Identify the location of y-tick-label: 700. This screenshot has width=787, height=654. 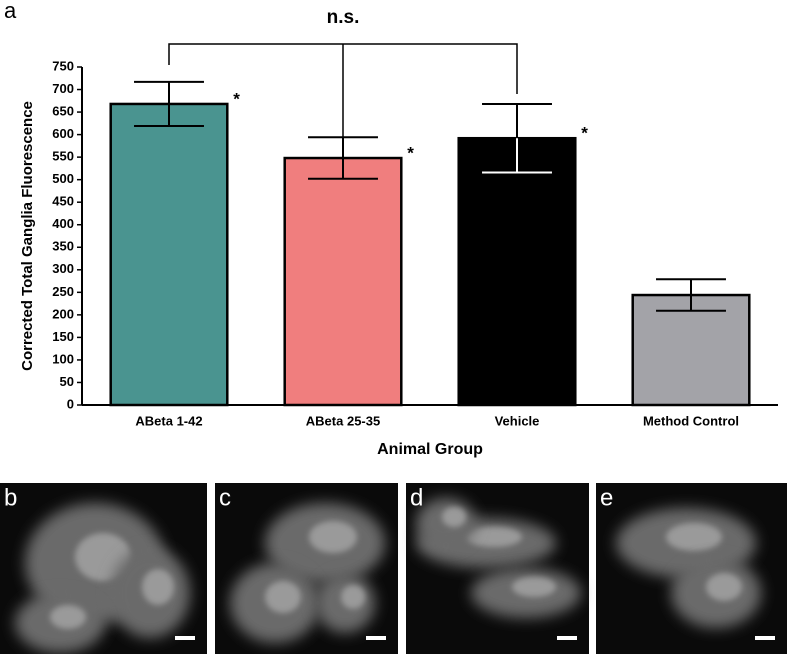
(63, 88).